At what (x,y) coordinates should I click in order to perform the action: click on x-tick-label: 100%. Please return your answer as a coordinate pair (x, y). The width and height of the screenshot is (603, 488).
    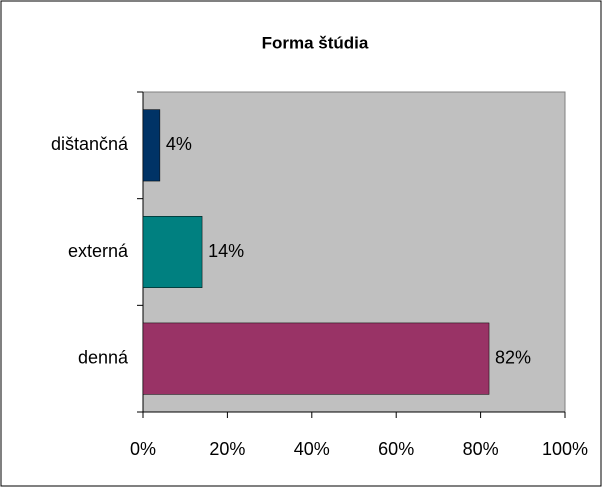
    Looking at the image, I should click on (565, 449).